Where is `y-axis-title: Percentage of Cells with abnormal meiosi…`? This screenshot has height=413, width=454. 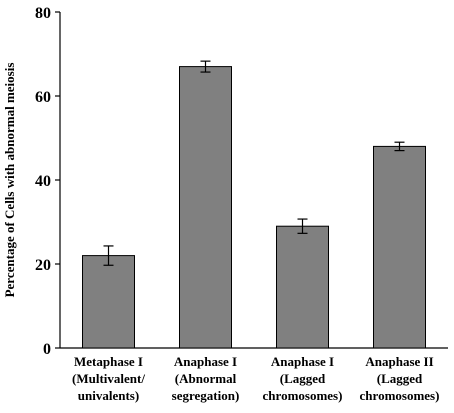 y-axis-title: Percentage of Cells with abnormal meiosi… is located at coordinates (9, 180).